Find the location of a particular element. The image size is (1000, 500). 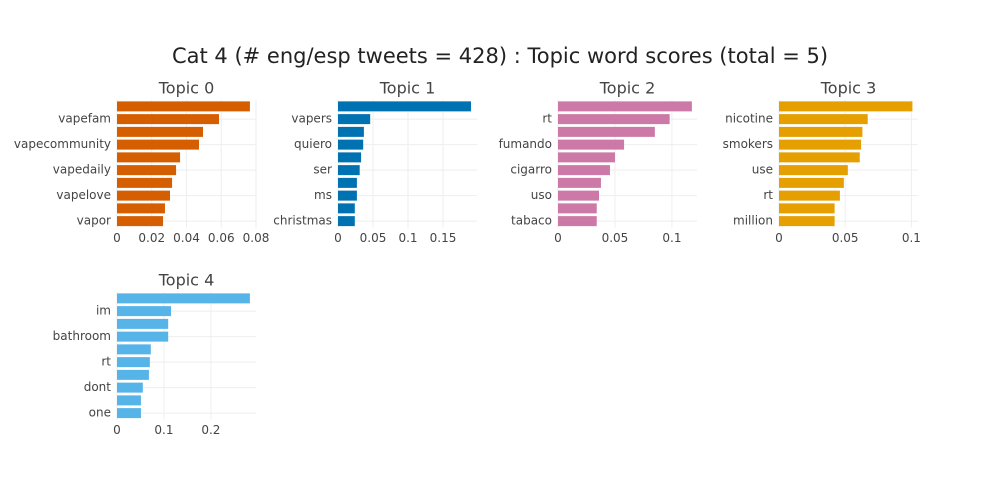

y-tick-label: one is located at coordinates (100, 413).